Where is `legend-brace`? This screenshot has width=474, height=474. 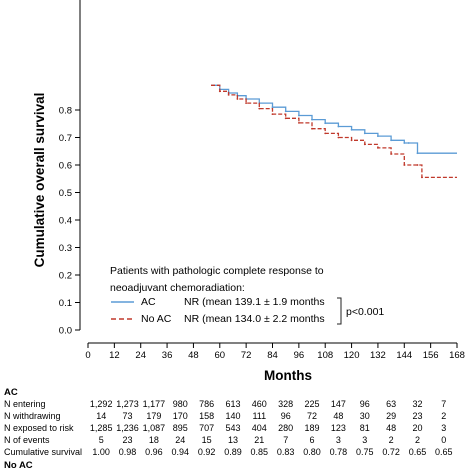 legend-brace is located at coordinates (339, 311).